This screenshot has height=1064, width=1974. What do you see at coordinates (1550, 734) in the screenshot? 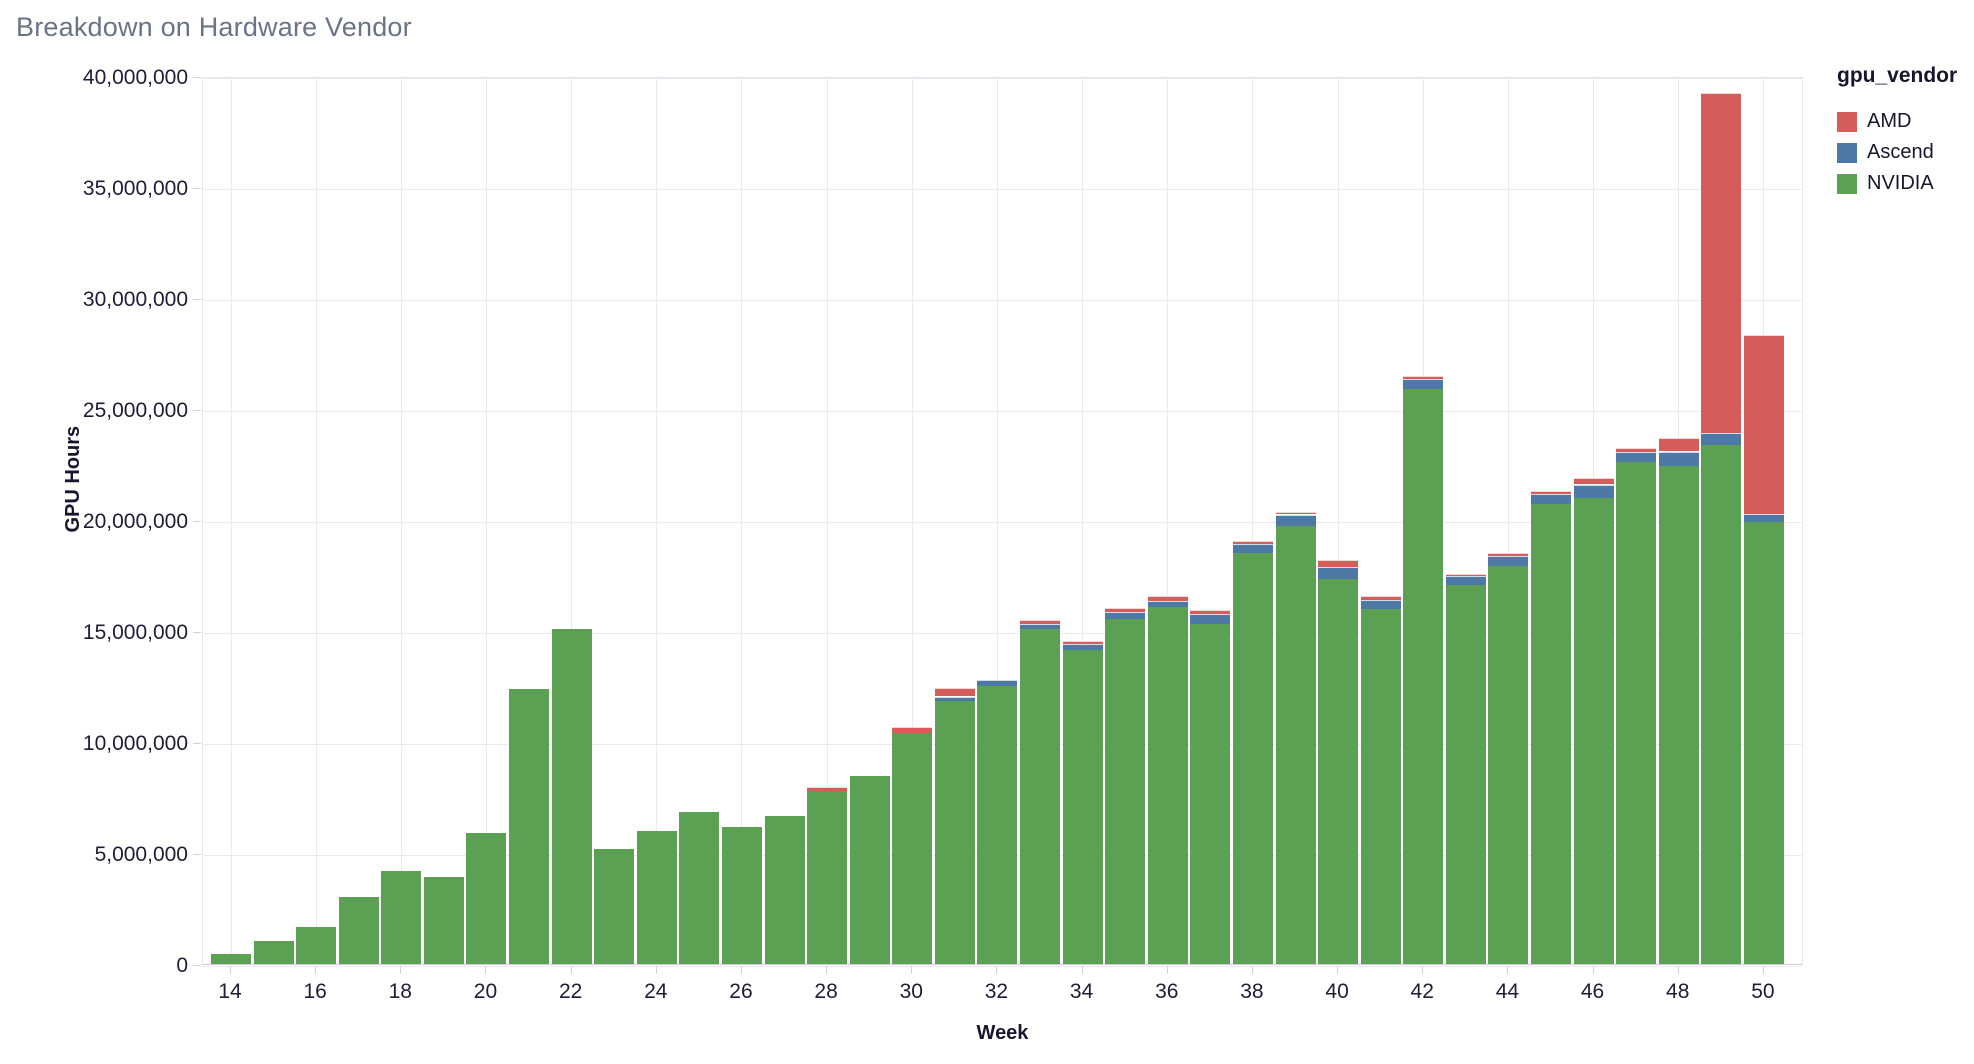
I see `bar-segment-week-45-nvidia` at bounding box center [1550, 734].